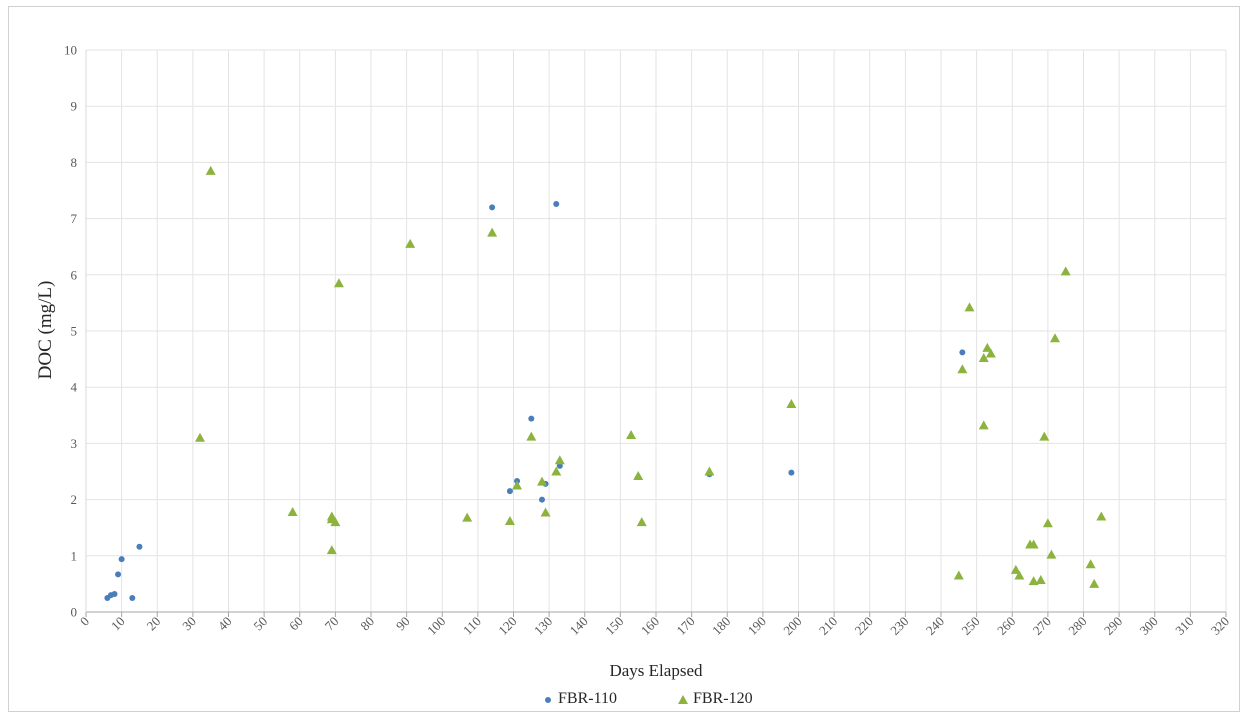 The height and width of the screenshot is (719, 1249). I want to click on x-tick-label: 170, so click(685, 626).